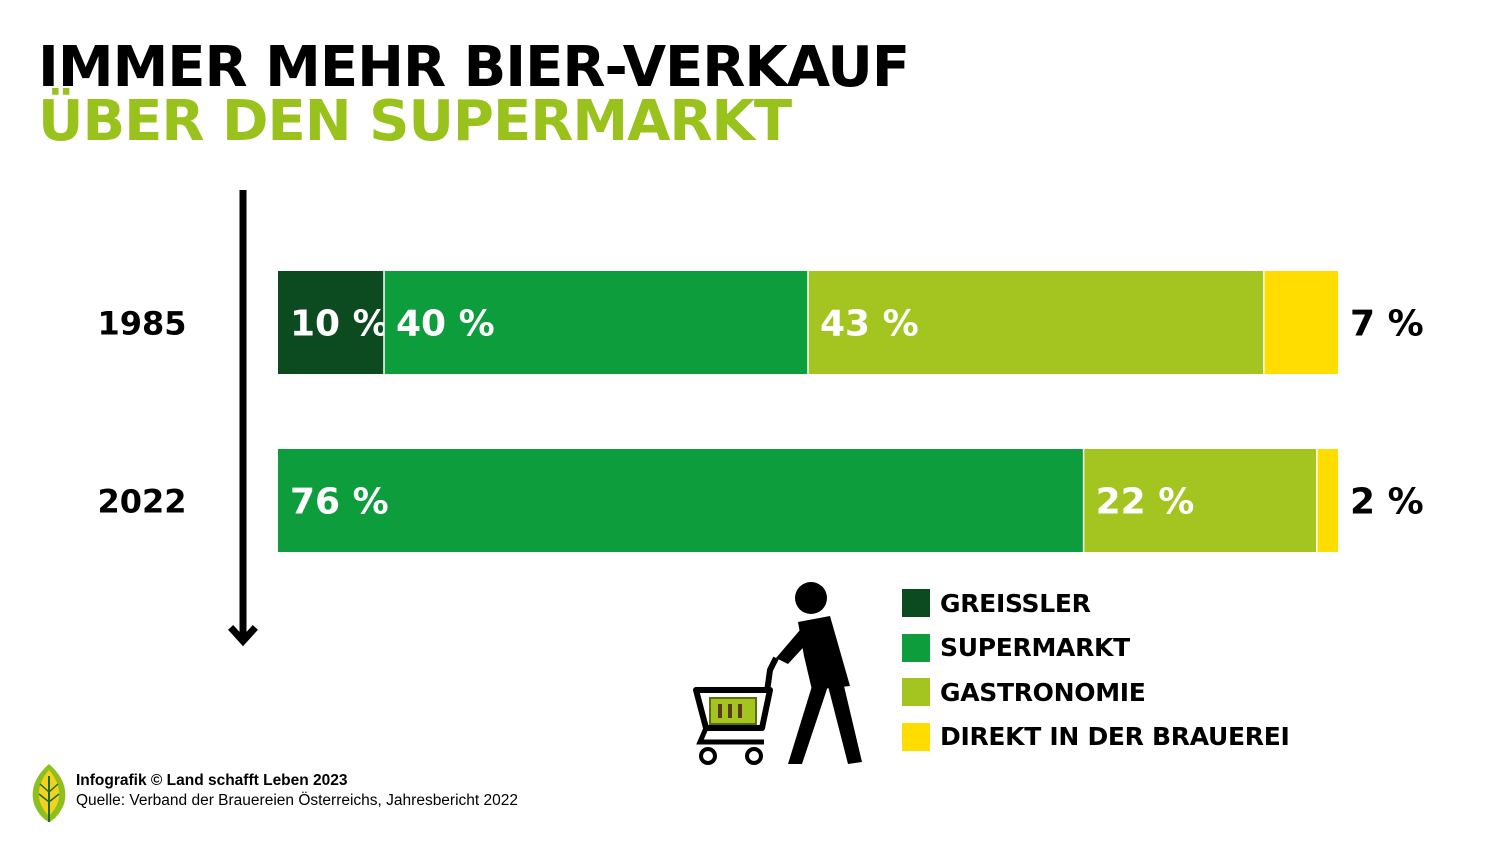 The width and height of the screenshot is (1500, 844). Describe the element at coordinates (869, 324) in the screenshot. I see `data-label-1985-gastronomie: 43 %` at that location.